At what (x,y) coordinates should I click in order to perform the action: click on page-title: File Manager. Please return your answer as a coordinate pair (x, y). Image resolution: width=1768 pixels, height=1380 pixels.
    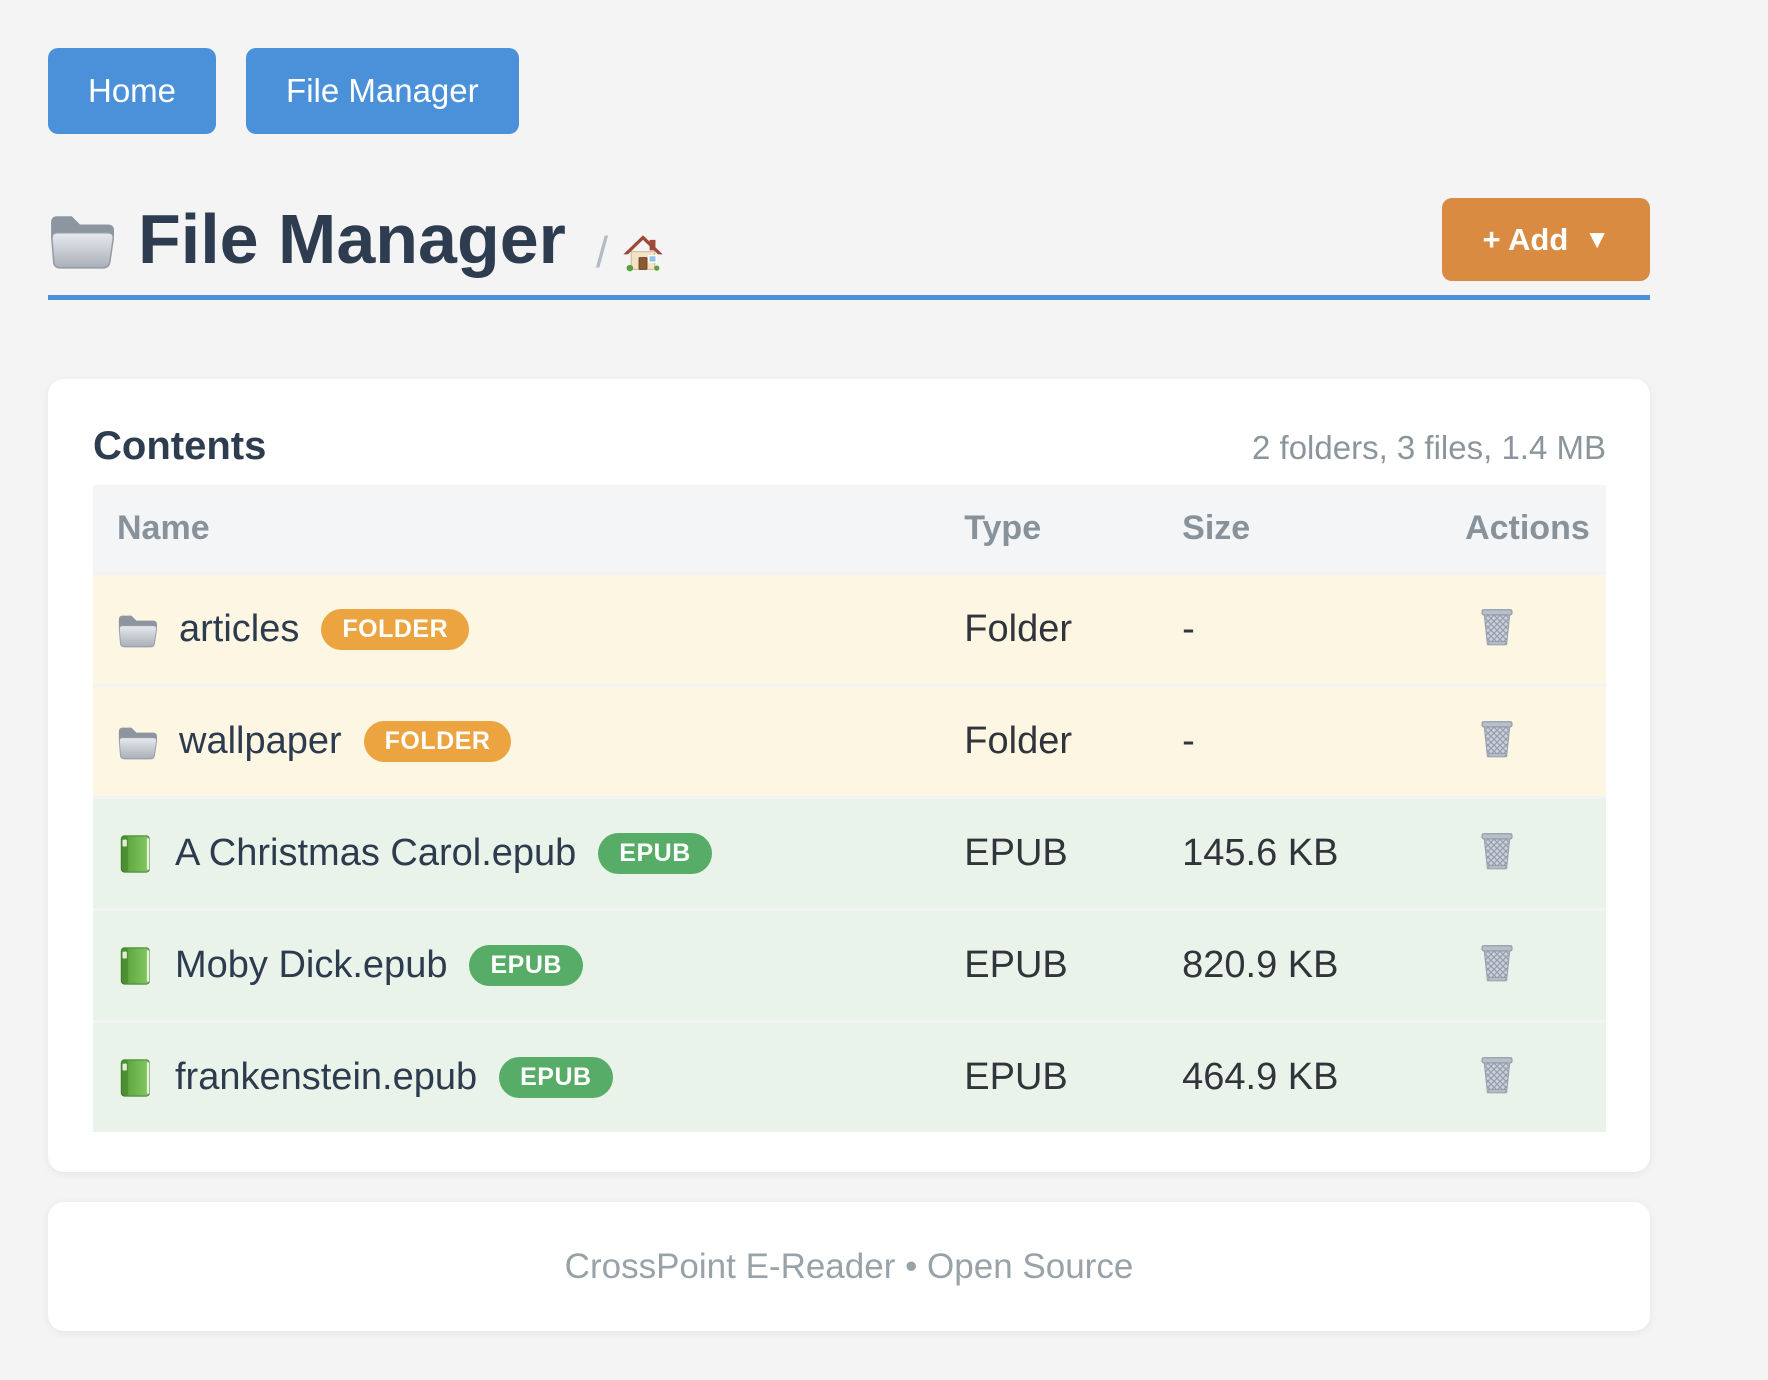
    Looking at the image, I should click on (352, 239).